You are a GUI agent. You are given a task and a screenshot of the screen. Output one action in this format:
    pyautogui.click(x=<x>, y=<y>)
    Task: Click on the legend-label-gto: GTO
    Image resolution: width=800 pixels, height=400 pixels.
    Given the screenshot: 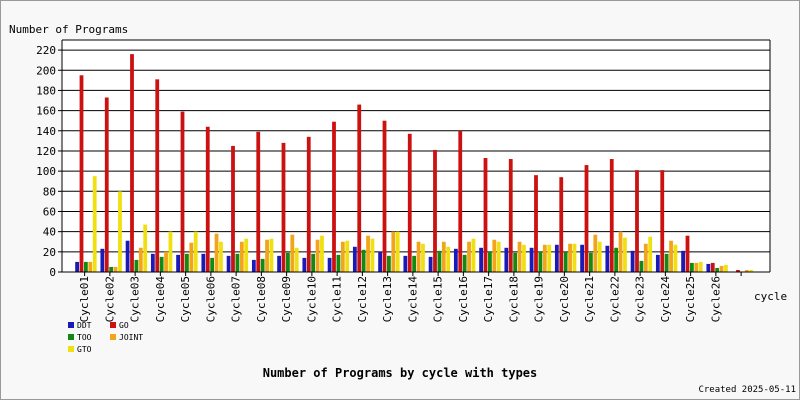 What is the action you would take?
    pyautogui.click(x=84, y=349)
    